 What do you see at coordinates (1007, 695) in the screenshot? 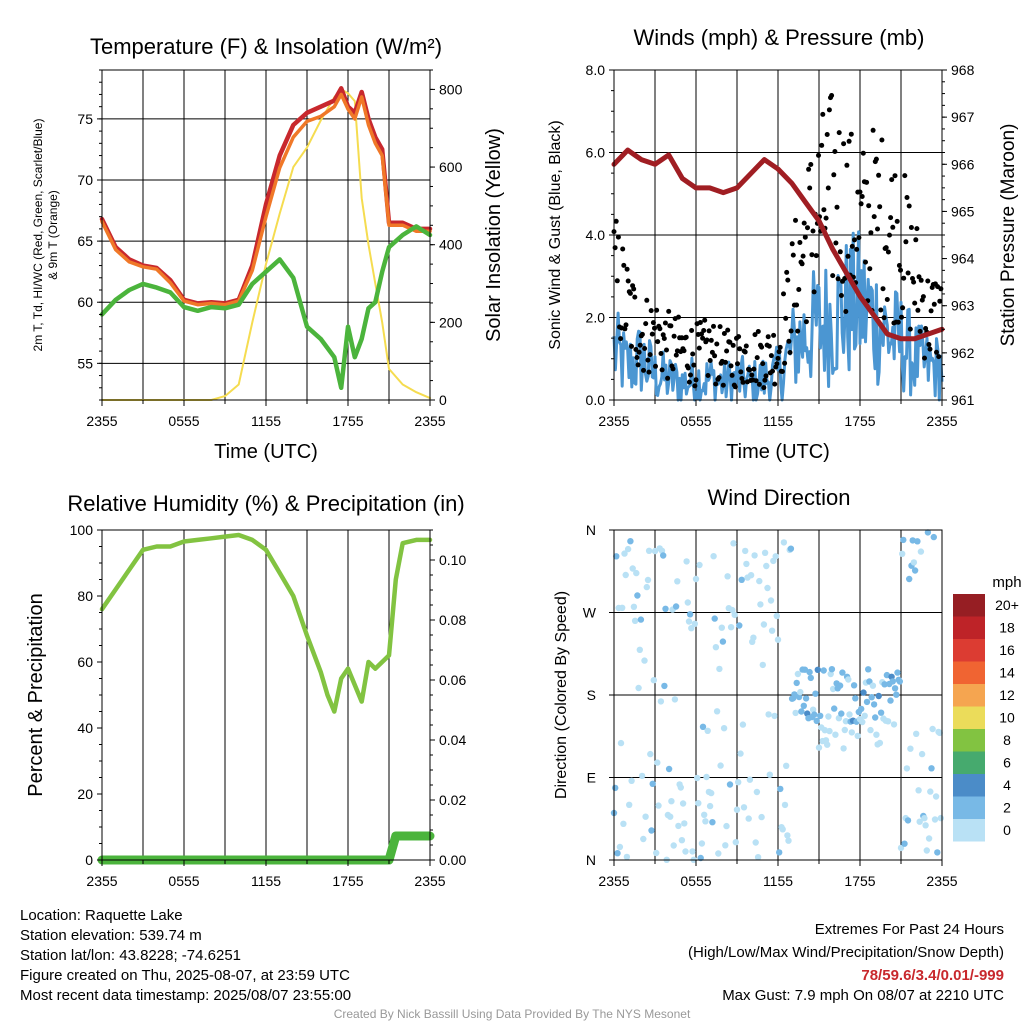
I see `legend-label: 12` at bounding box center [1007, 695].